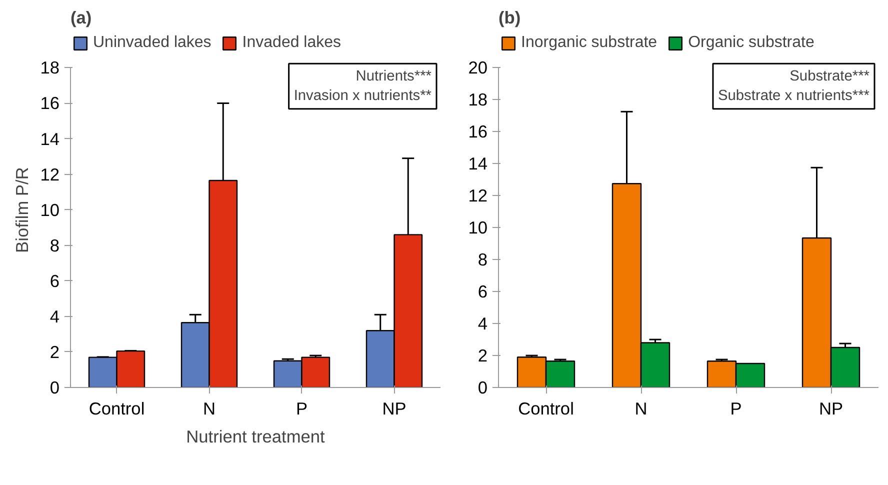  Describe the element at coordinates (152, 43) in the screenshot. I see `legend-label: Uninvaded lakes` at that location.